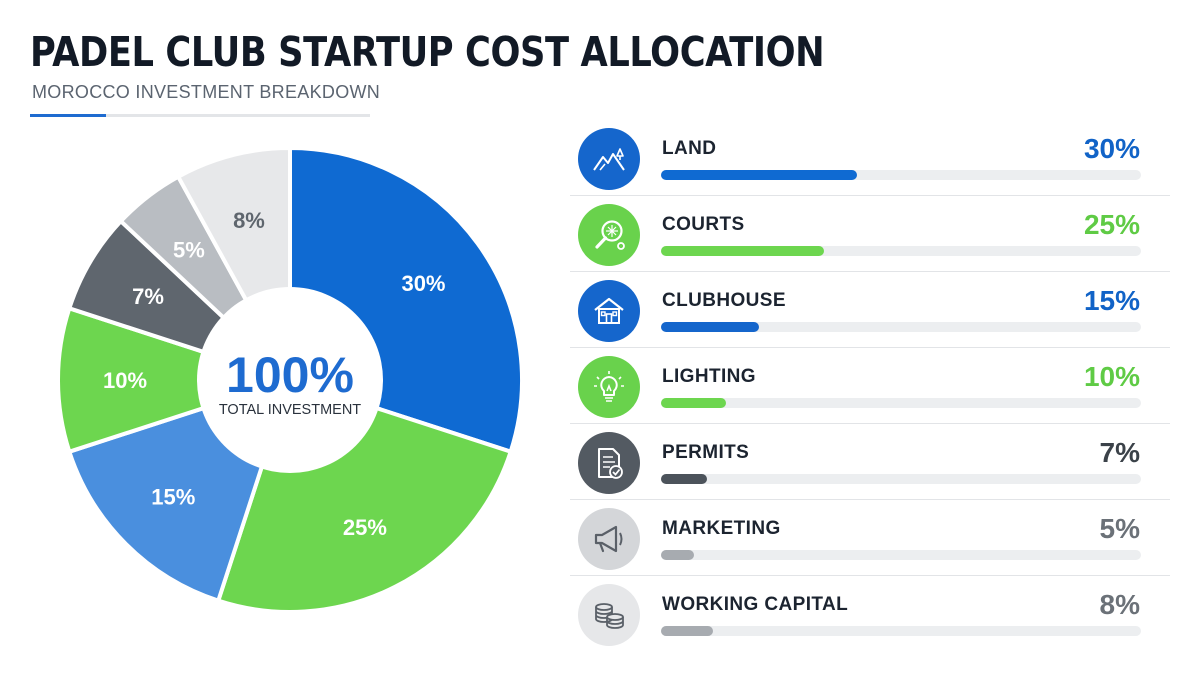 This screenshot has height=675, width=1200. I want to click on document-check-icon, so click(609, 463).